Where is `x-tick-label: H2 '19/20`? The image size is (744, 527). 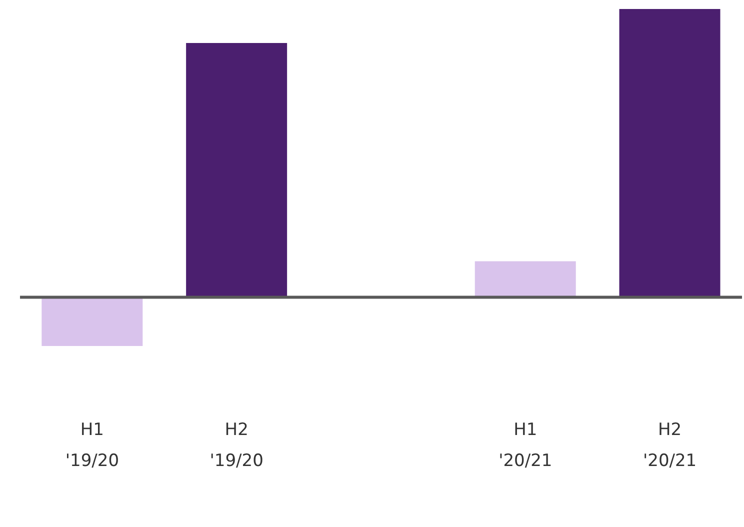
x-tick-label: H2 '19/20 is located at coordinates (237, 445).